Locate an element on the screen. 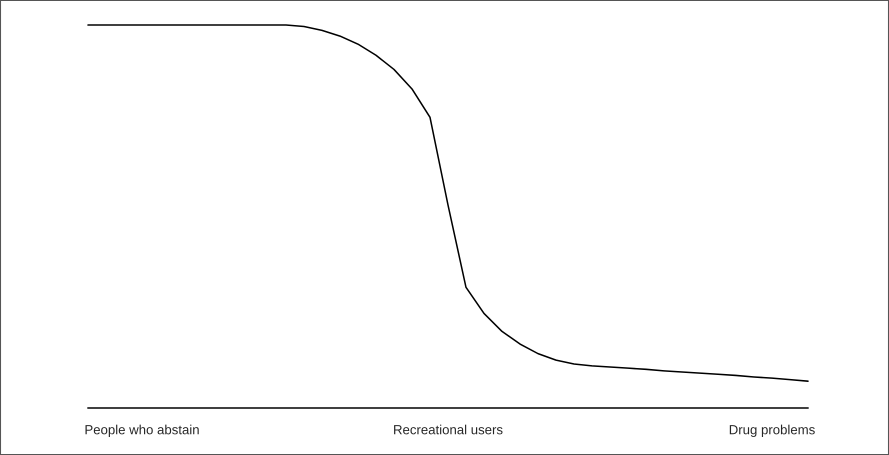 The image size is (889, 455). x-tick-label: Recreational users is located at coordinates (448, 429).